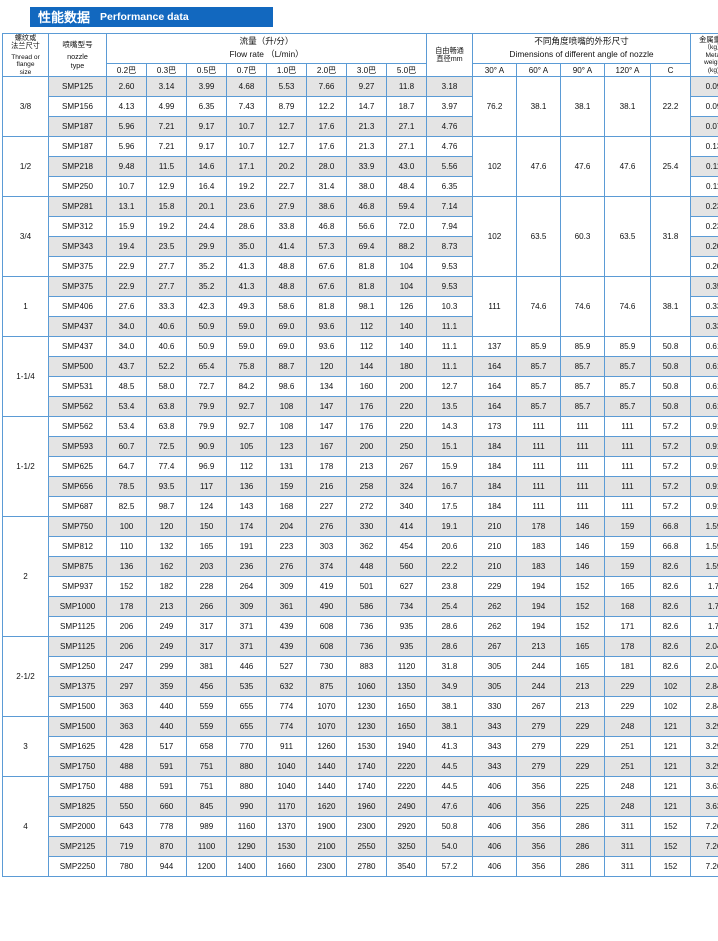  I want to click on header-metal-weight-unit1: （kg）, so click(704, 48).